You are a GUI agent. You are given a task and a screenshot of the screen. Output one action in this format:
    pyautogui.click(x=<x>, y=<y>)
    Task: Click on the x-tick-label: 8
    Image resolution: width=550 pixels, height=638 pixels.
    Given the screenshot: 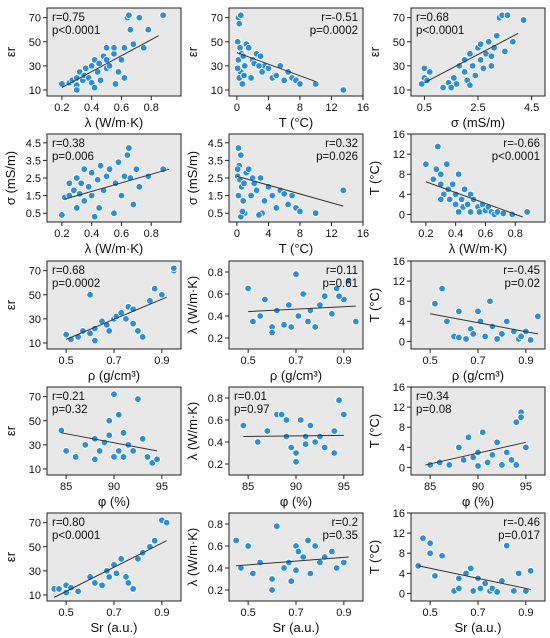 What is the action you would take?
    pyautogui.click(x=300, y=234)
    